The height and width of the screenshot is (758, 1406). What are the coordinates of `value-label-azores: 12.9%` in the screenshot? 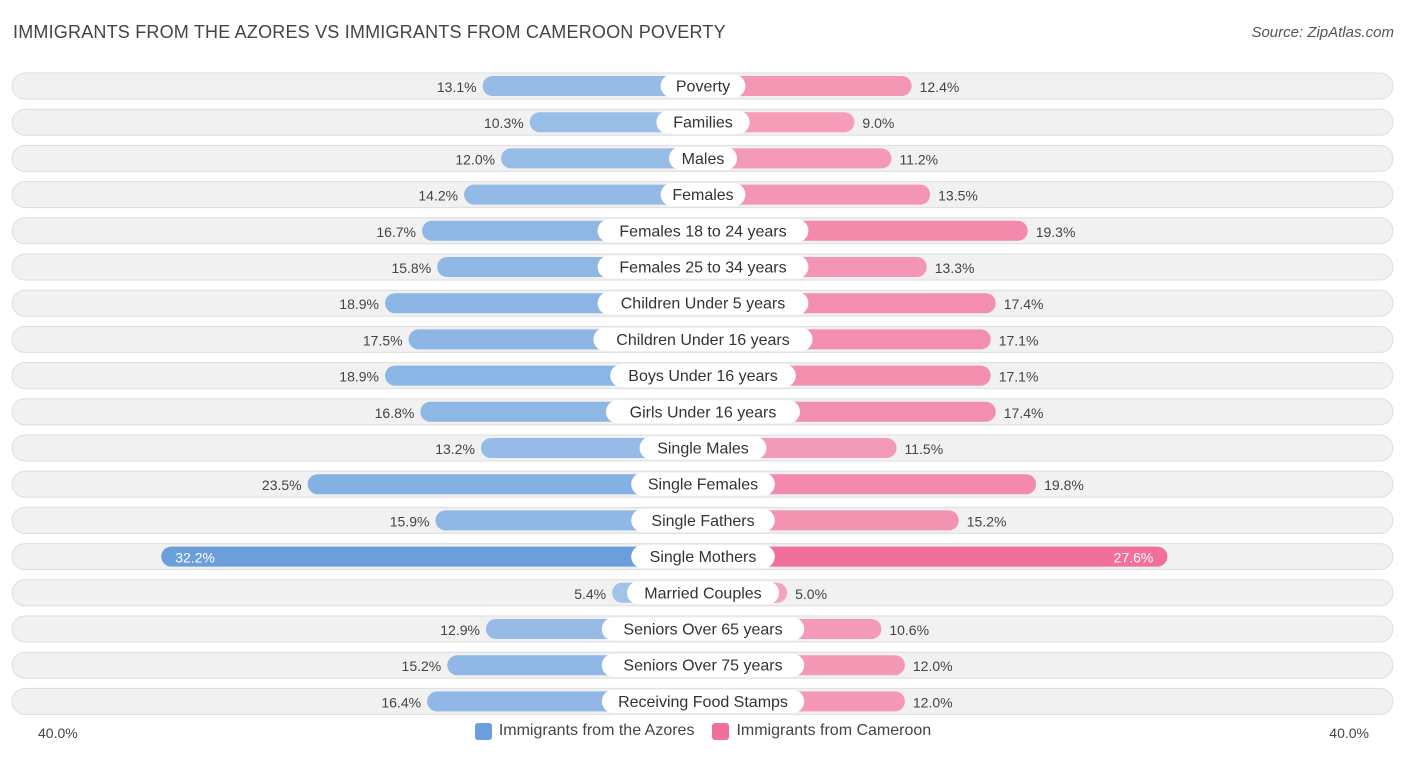 It's located at (460, 630).